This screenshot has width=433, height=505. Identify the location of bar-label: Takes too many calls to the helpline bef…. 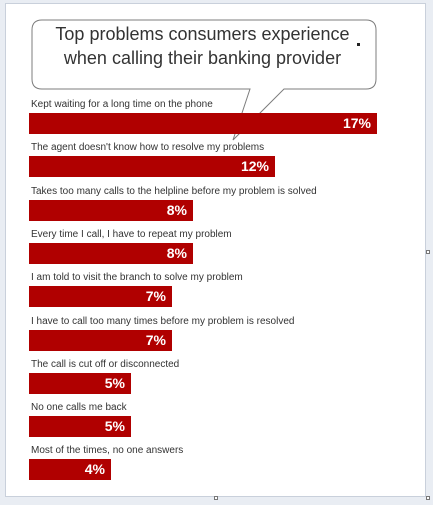
(174, 191).